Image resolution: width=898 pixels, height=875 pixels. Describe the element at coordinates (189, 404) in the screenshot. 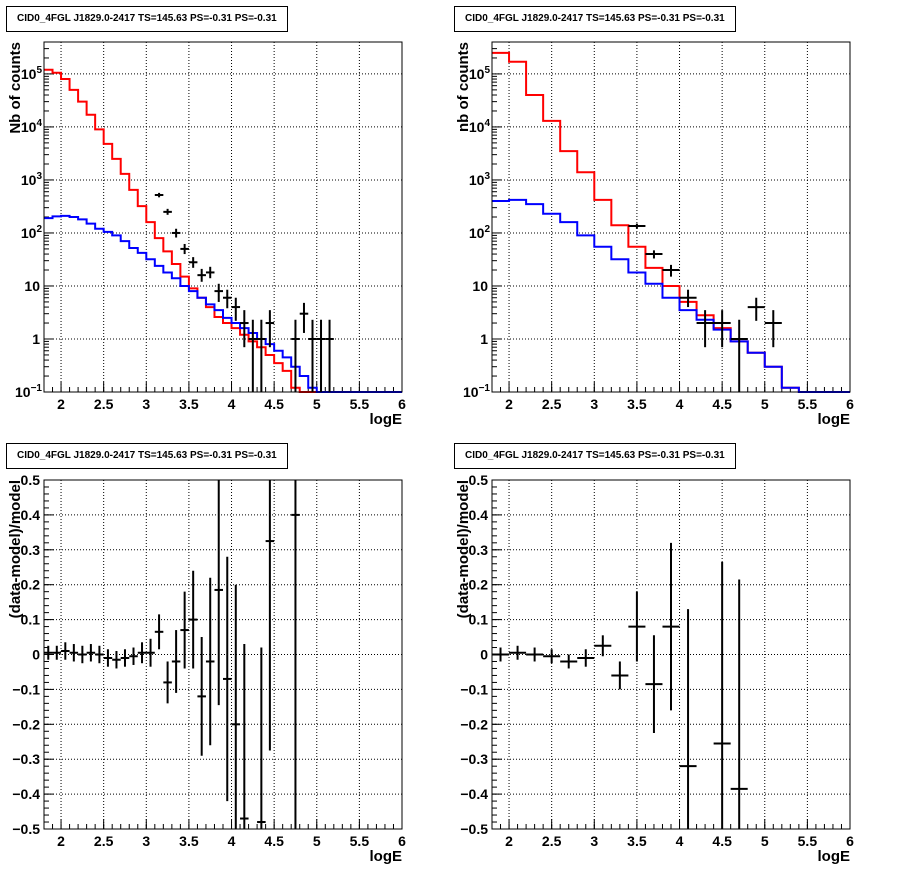

I see `x-tick-label: 3.5` at that location.